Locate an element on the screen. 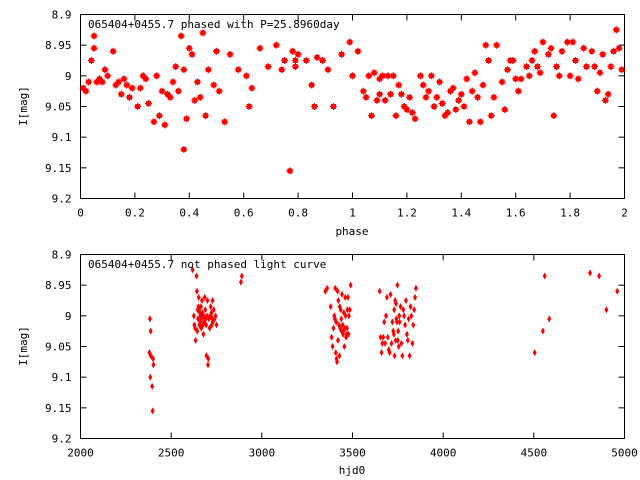  unphased-x-axis-label: hjd0 is located at coordinates (352, 470).